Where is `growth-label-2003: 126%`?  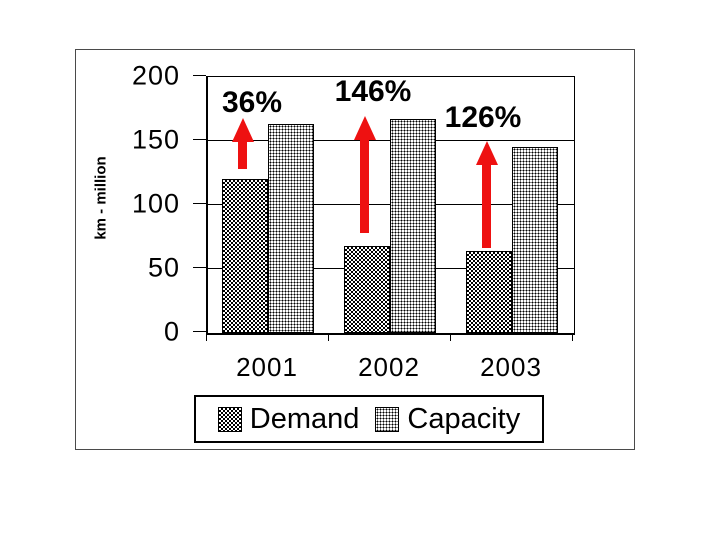
growth-label-2003: 126% is located at coordinates (483, 117).